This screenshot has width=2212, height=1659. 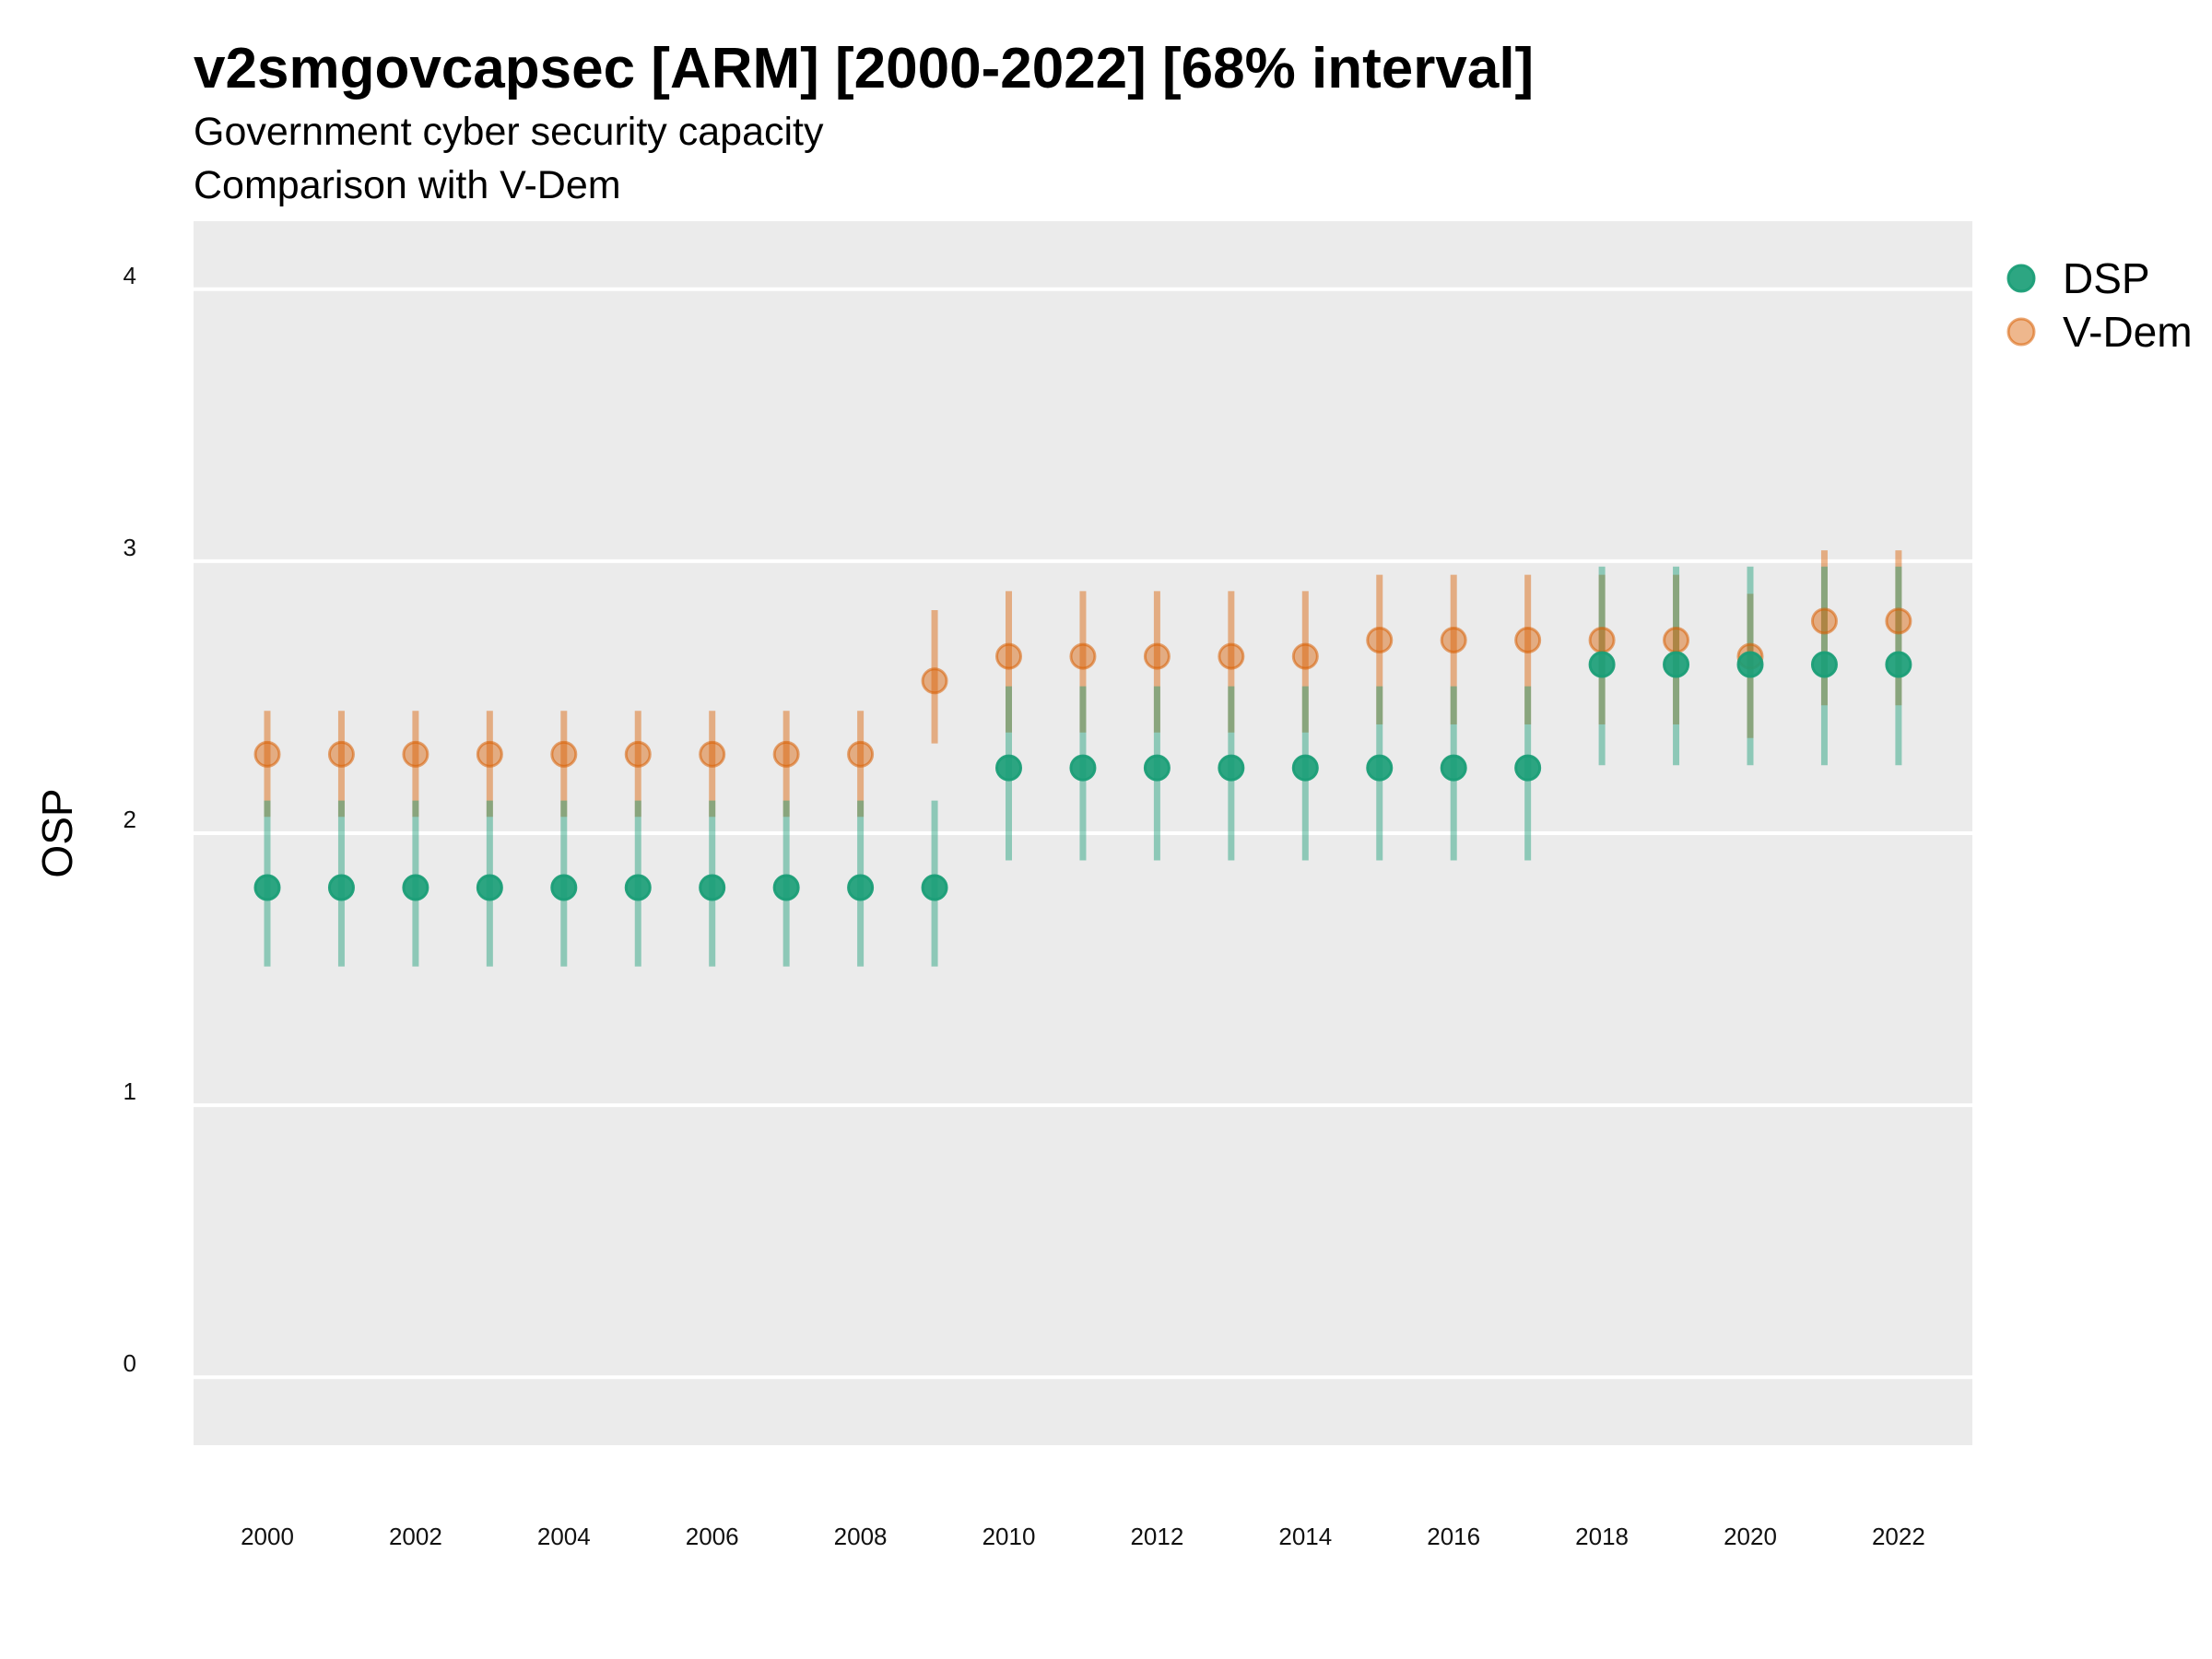 What do you see at coordinates (407, 185) in the screenshot?
I see `chart-subtitle-2: Comparison with V-Dem` at bounding box center [407, 185].